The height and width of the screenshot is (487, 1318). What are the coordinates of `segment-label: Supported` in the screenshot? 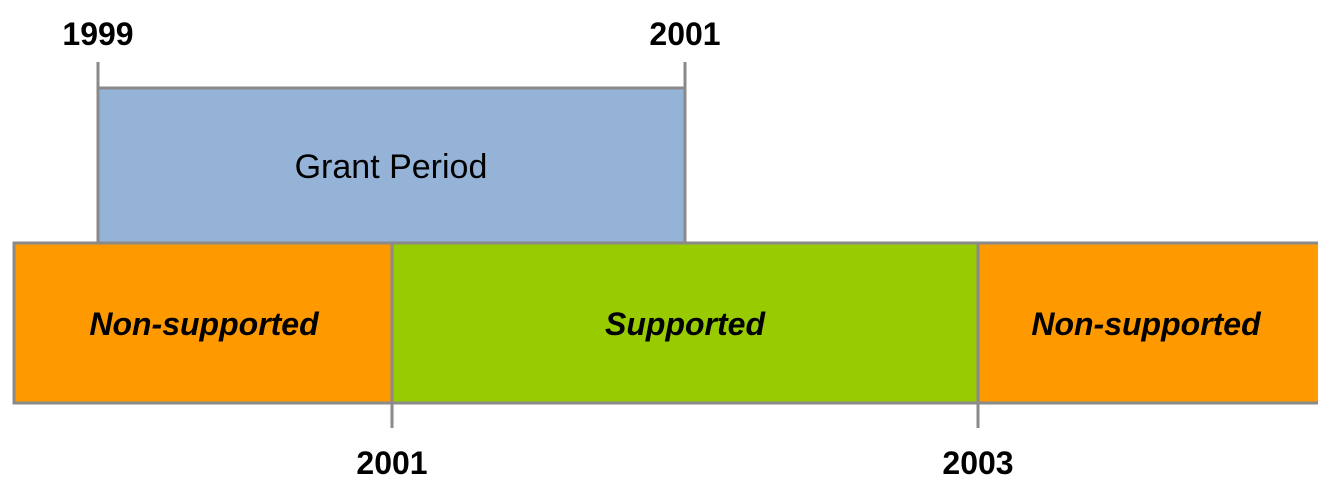 It's located at (685, 324).